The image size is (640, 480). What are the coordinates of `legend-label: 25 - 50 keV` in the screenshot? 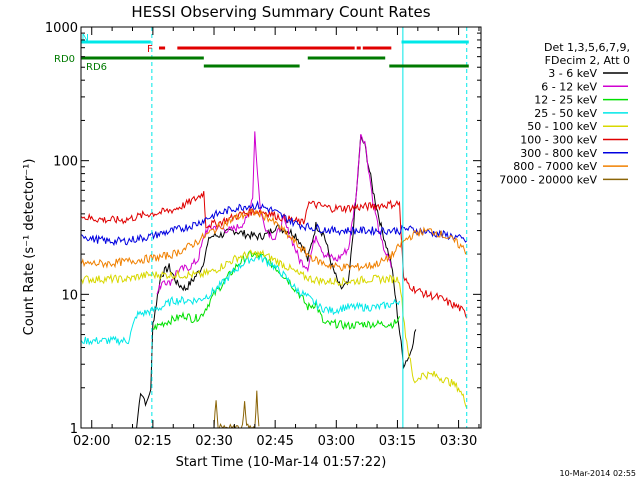 It's located at (565, 113).